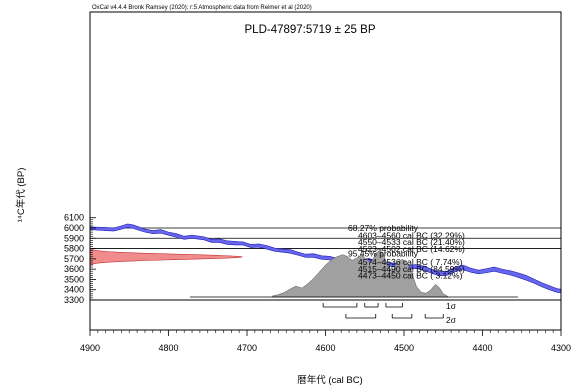 Image resolution: width=571 pixels, height=388 pixels. What do you see at coordinates (168, 348) in the screenshot?
I see `x-tick-label-1: 4800` at bounding box center [168, 348].